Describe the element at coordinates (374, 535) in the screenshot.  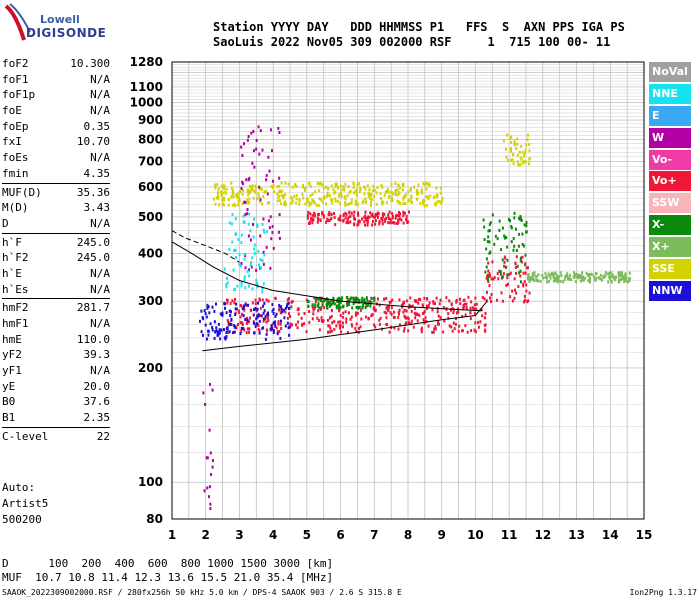
I see `x-tick-label: 7` at that location.